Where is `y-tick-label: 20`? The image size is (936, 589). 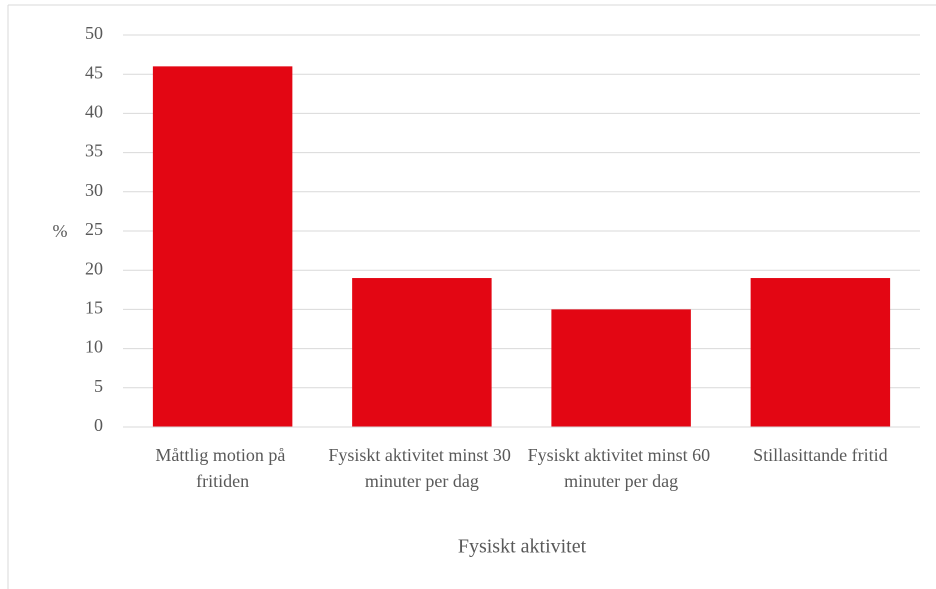
y-tick-label: 20 is located at coordinates (94, 268).